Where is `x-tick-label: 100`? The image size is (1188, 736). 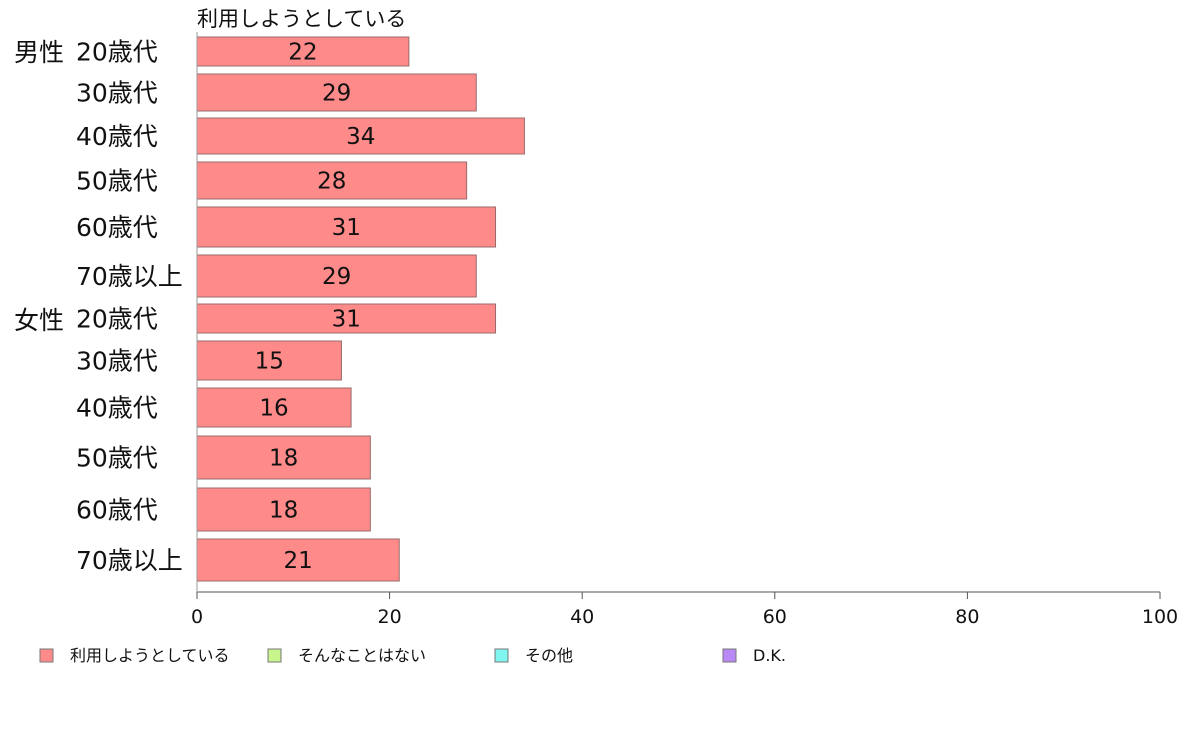
x-tick-label: 100 is located at coordinates (1160, 617).